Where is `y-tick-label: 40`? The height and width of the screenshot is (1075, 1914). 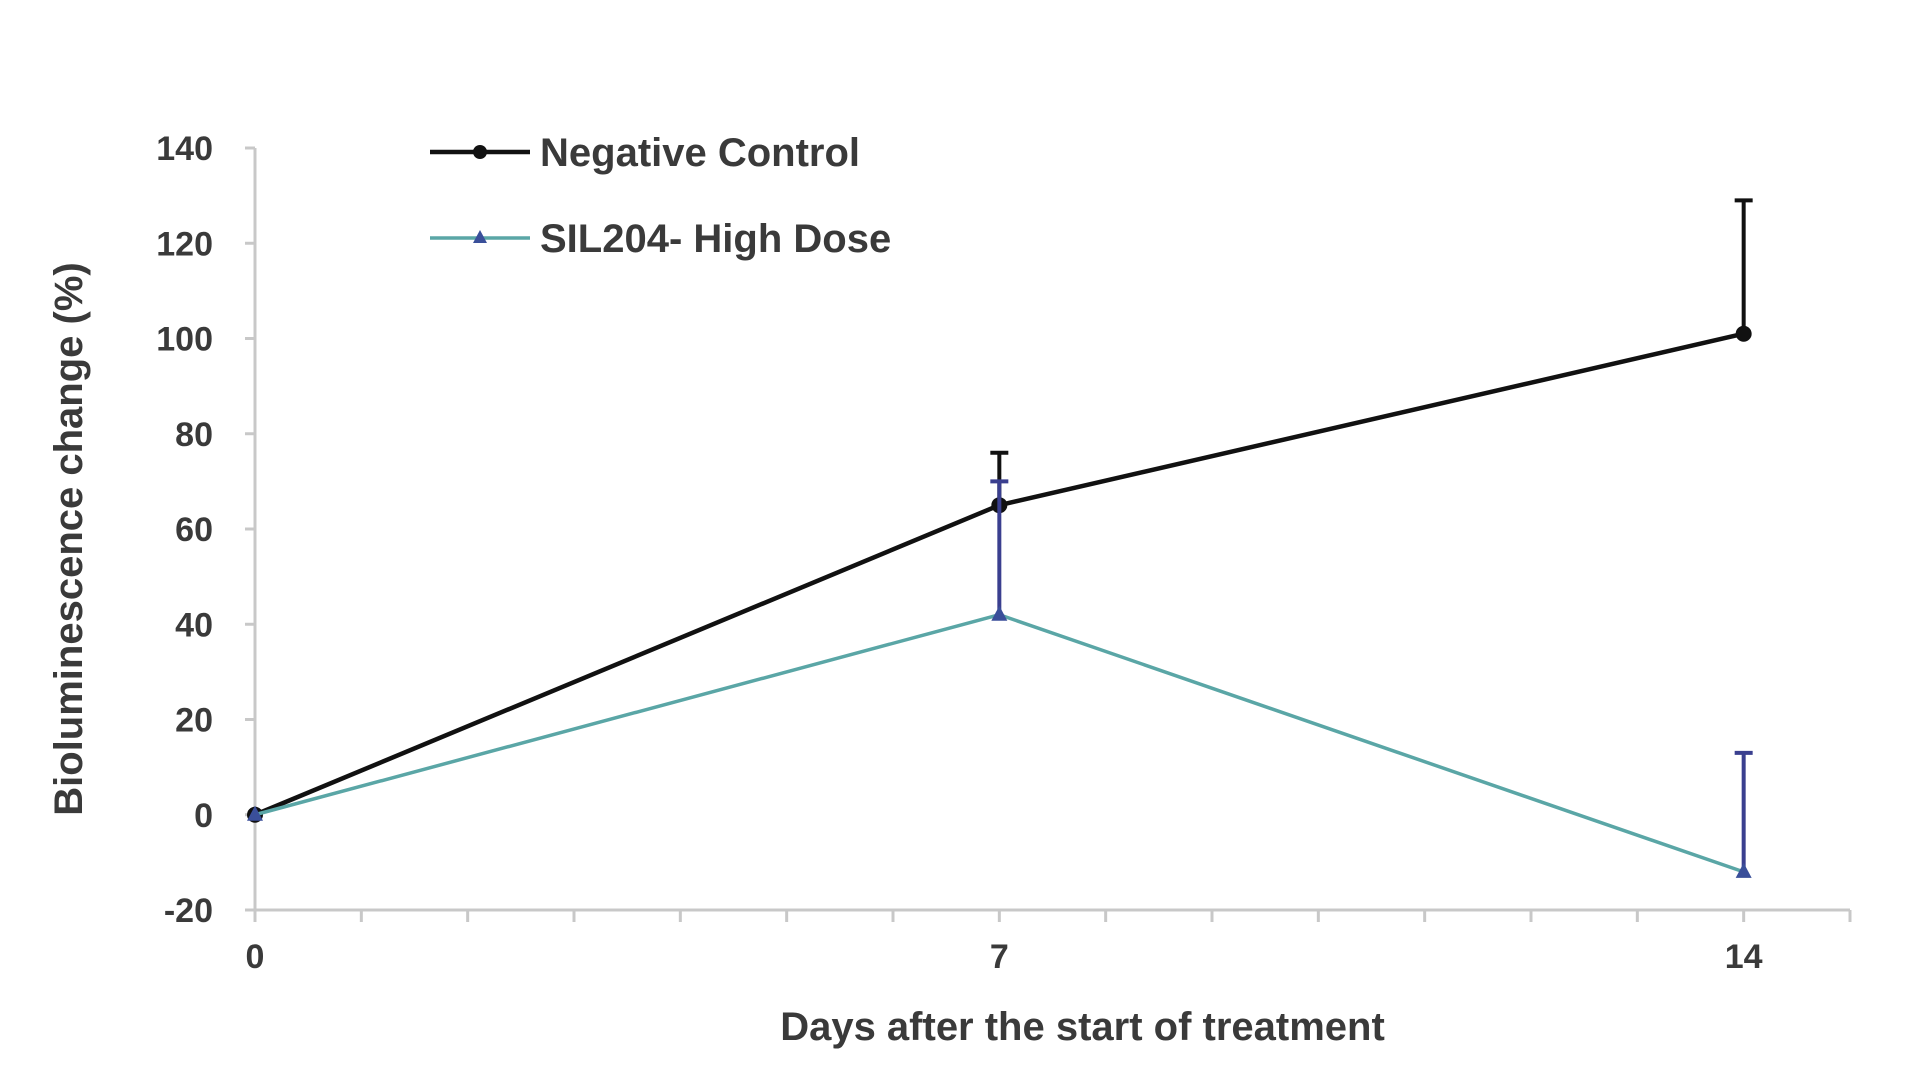
y-tick-label: 40 is located at coordinates (194, 625).